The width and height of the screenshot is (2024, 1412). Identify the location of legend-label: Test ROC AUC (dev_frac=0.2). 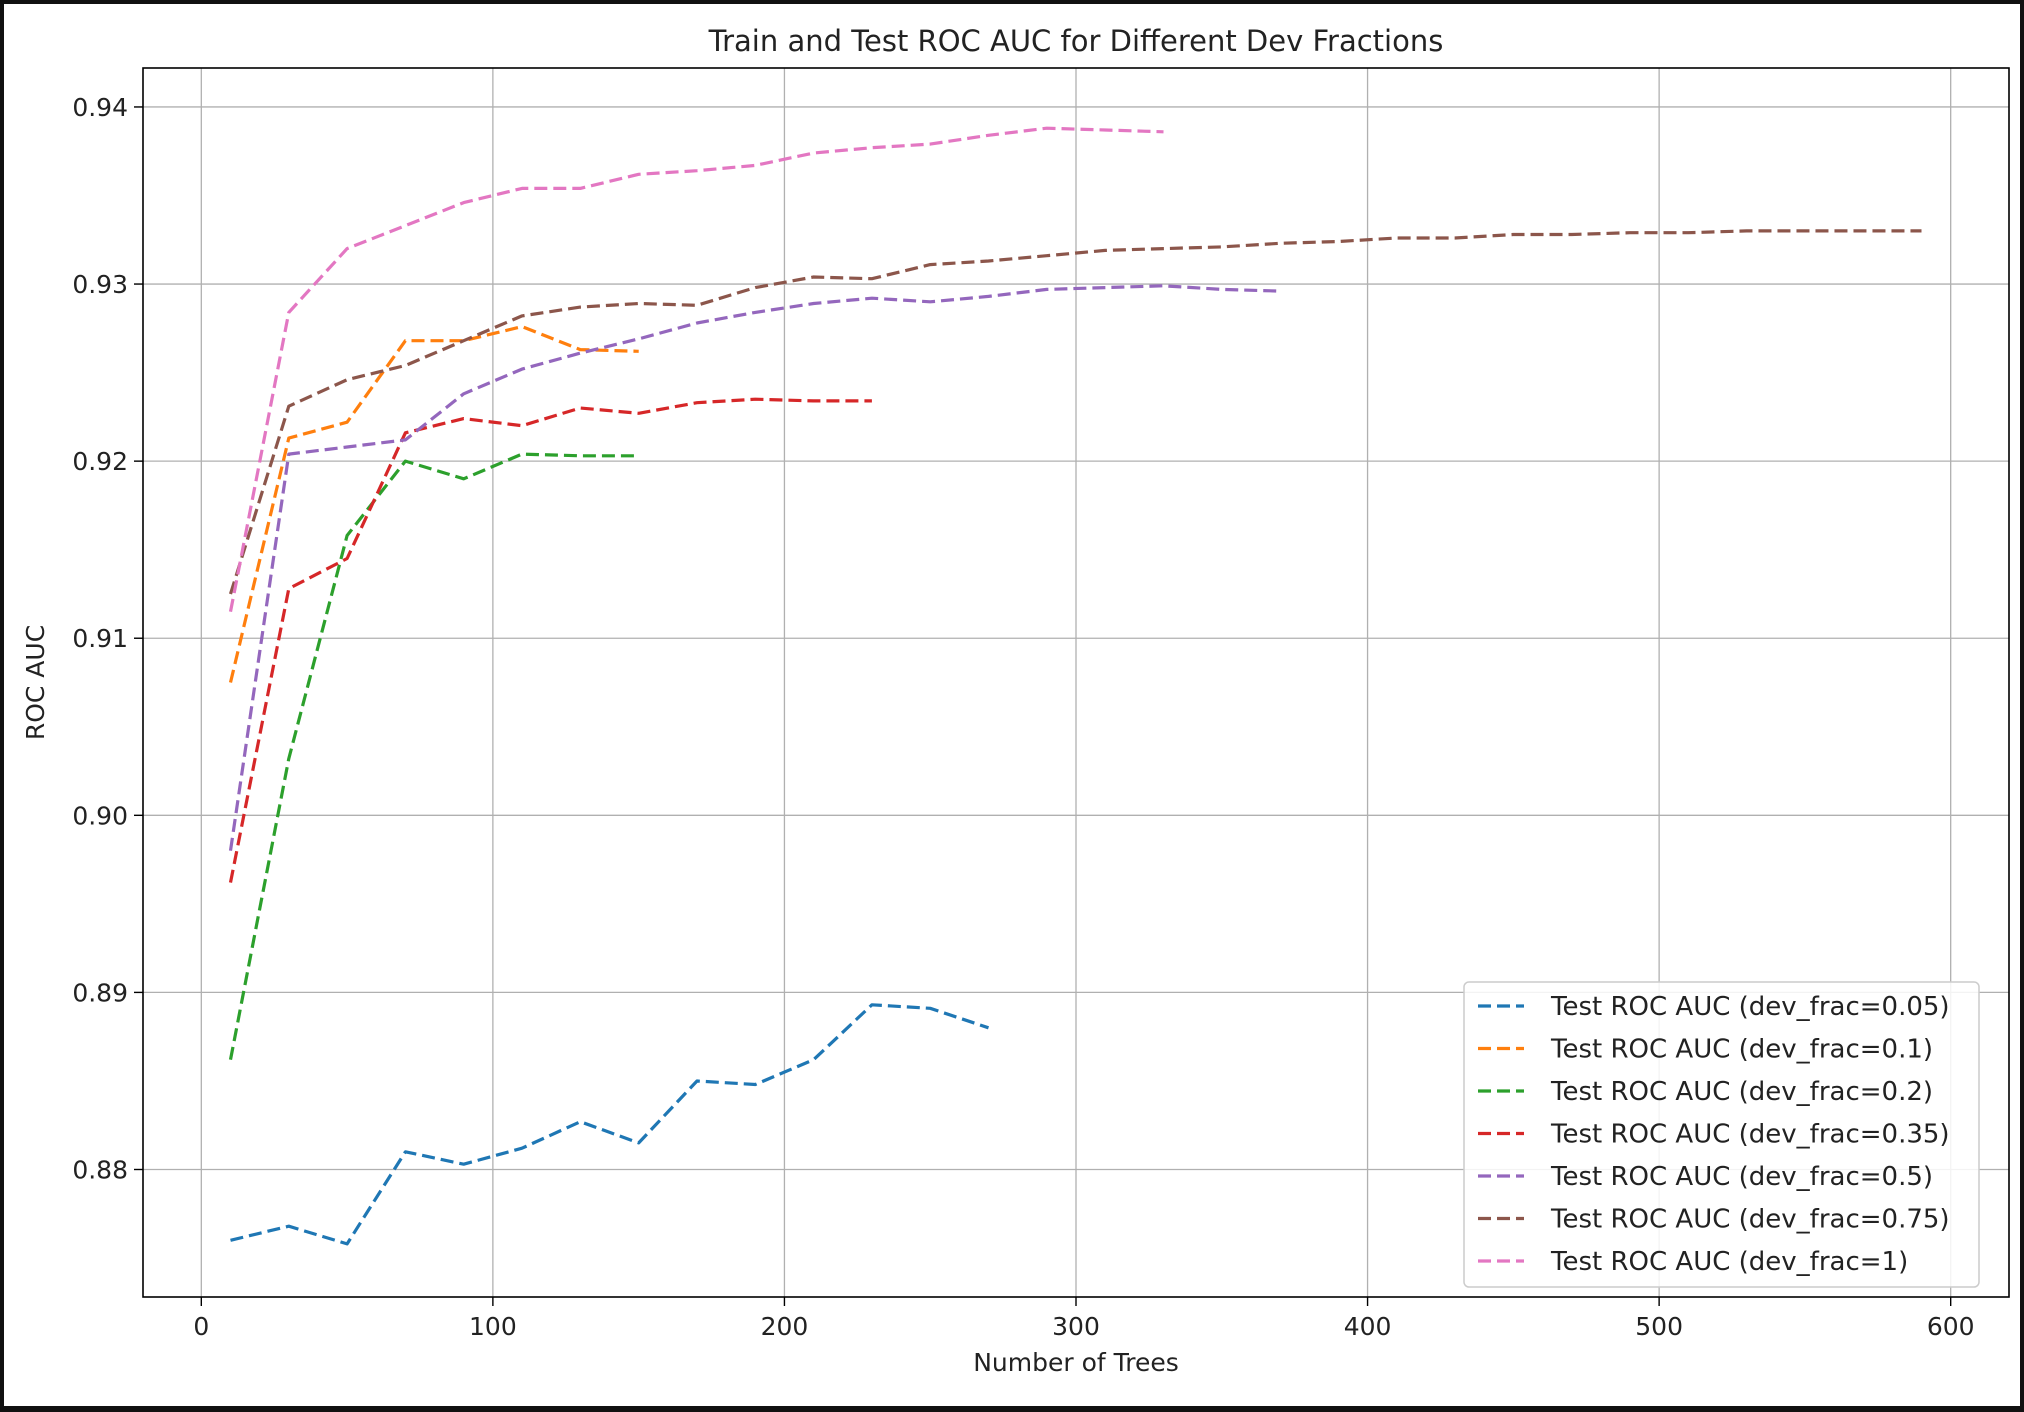
(1741, 1092).